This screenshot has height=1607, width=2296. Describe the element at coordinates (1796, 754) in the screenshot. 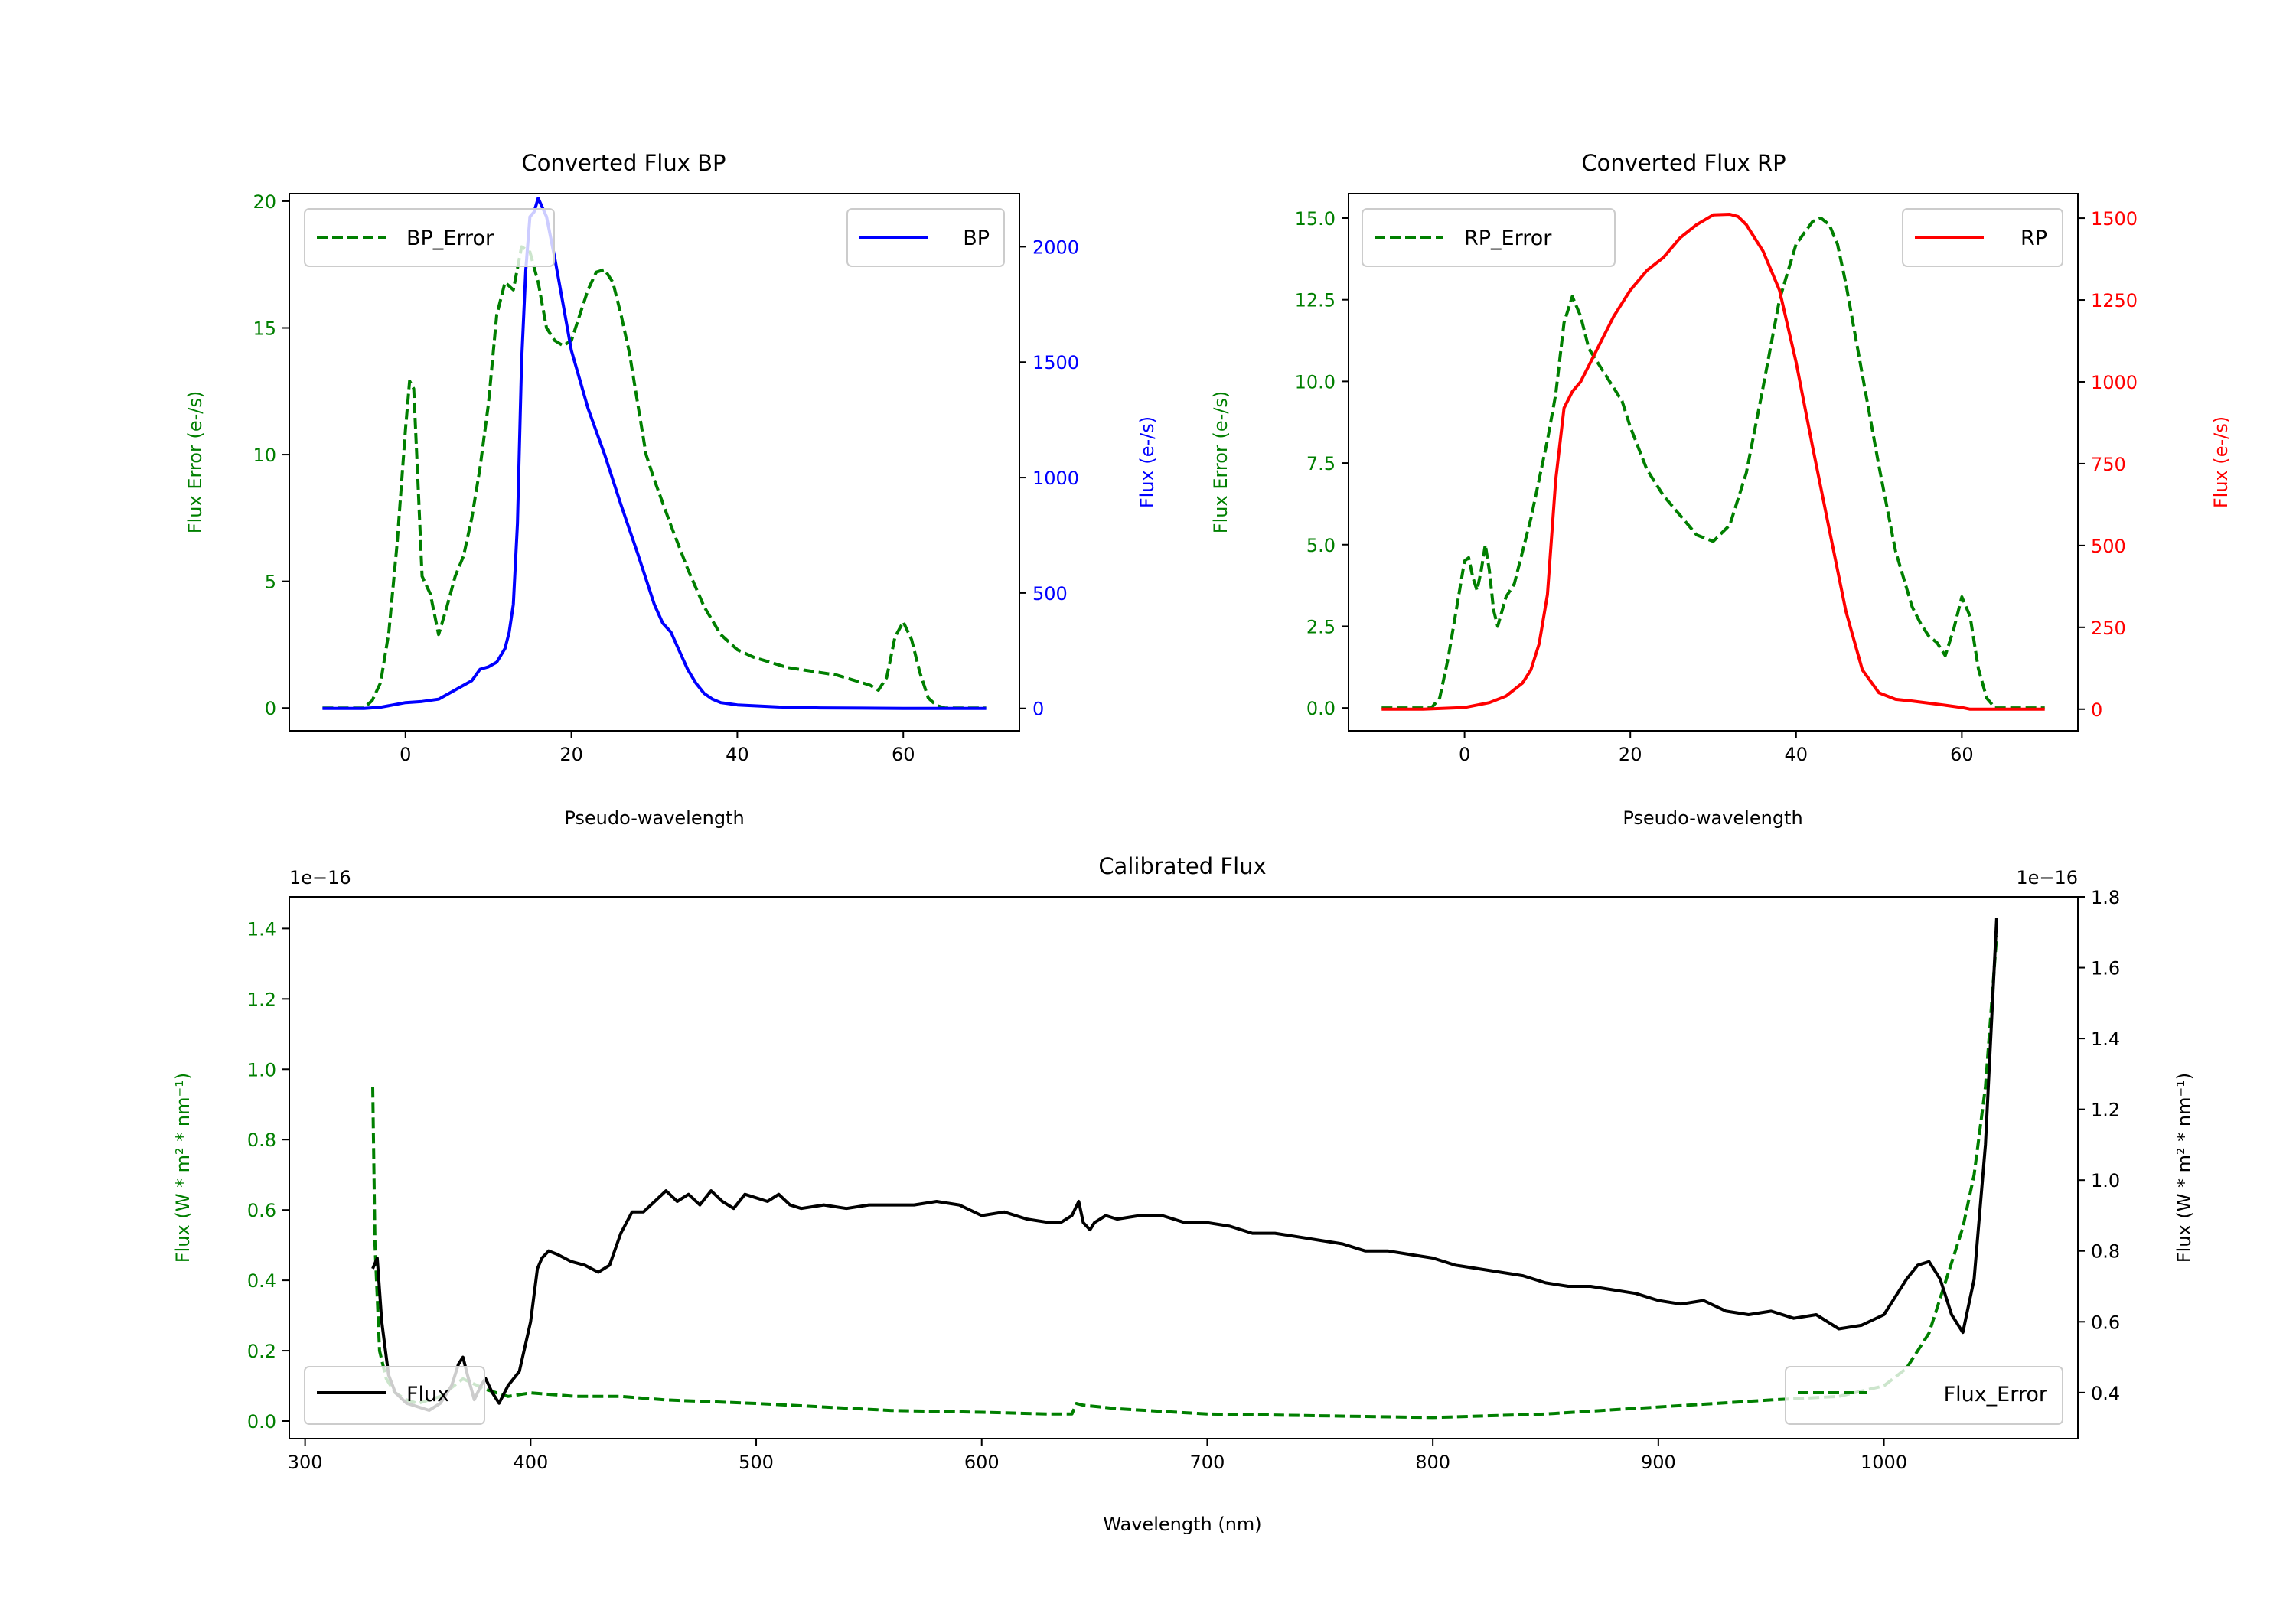

I see `rp-x-tick-label: 40` at that location.